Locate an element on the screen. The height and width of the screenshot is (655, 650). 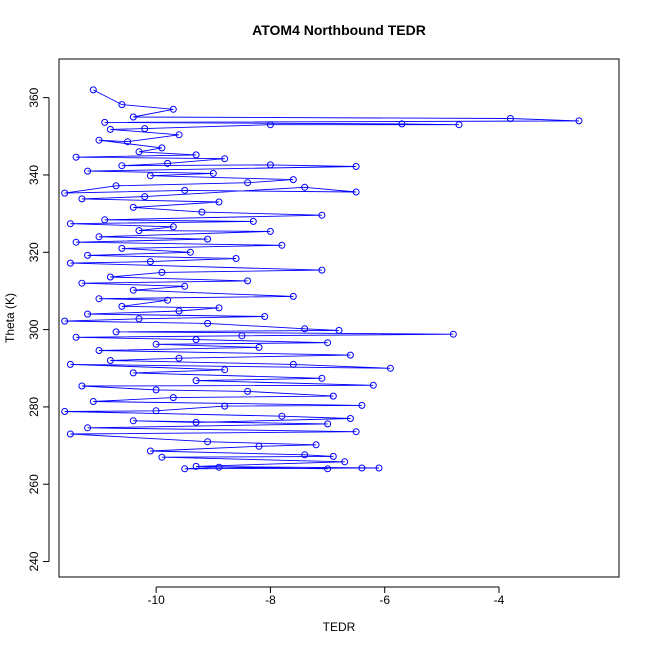
x-axis-label: TEDR is located at coordinates (339, 627).